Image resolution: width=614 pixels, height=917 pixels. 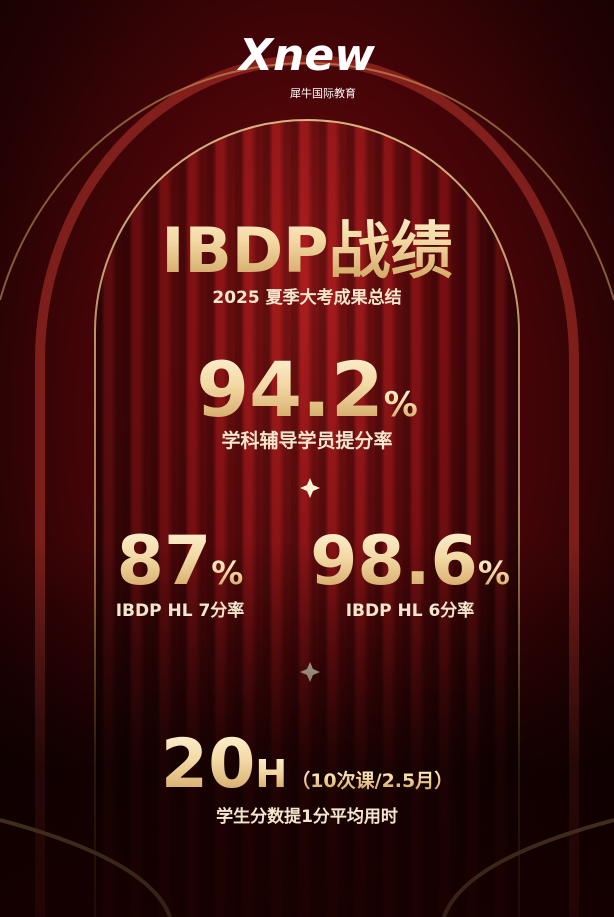 I want to click on logo-tagline: 犀牛国际教育, so click(x=323, y=93).